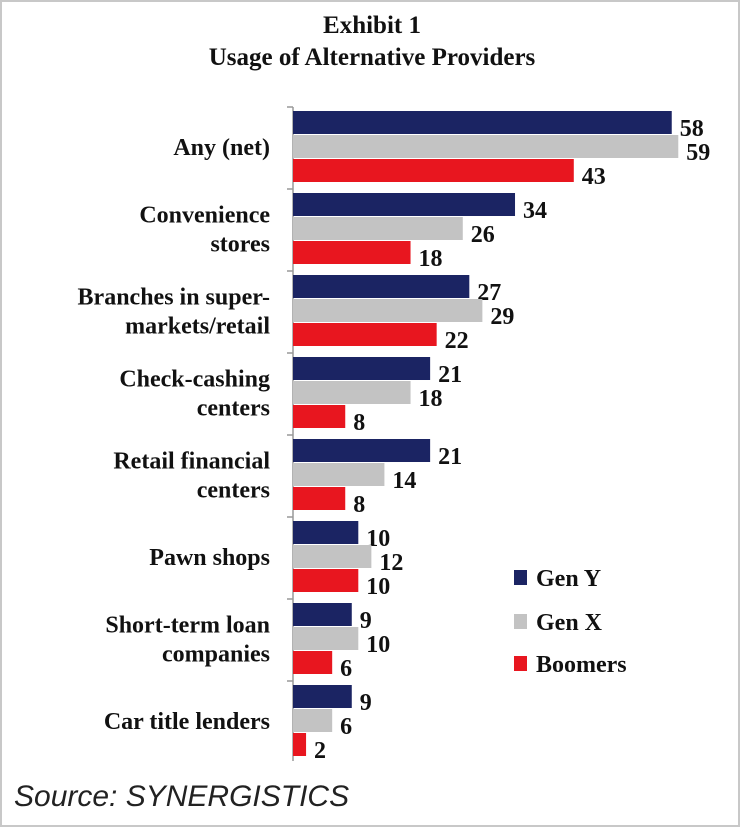  Describe the element at coordinates (483, 235) in the screenshot. I see `data-label: 26` at that location.